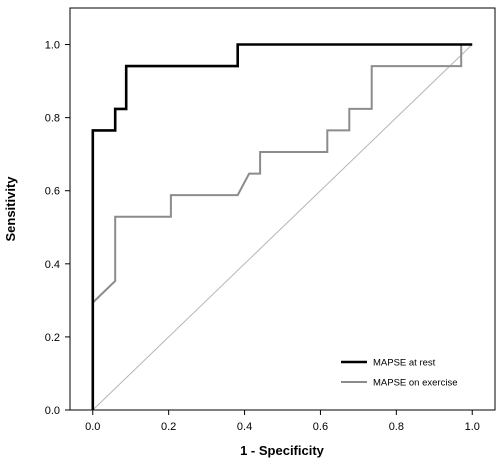 The width and height of the screenshot is (500, 466). Describe the element at coordinates (168, 427) in the screenshot. I see `x-tick-label: 0.2` at that location.